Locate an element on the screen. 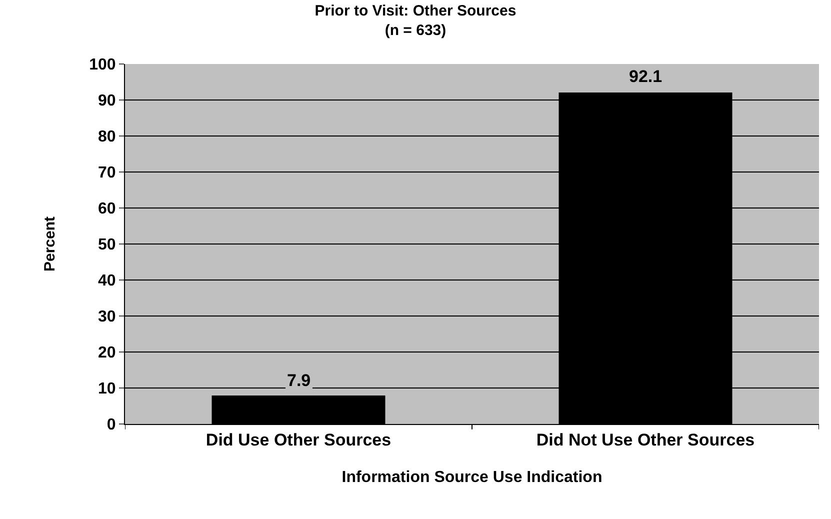 The height and width of the screenshot is (519, 831). x-tick-label: Did Not Use Other Sources is located at coordinates (645, 440).